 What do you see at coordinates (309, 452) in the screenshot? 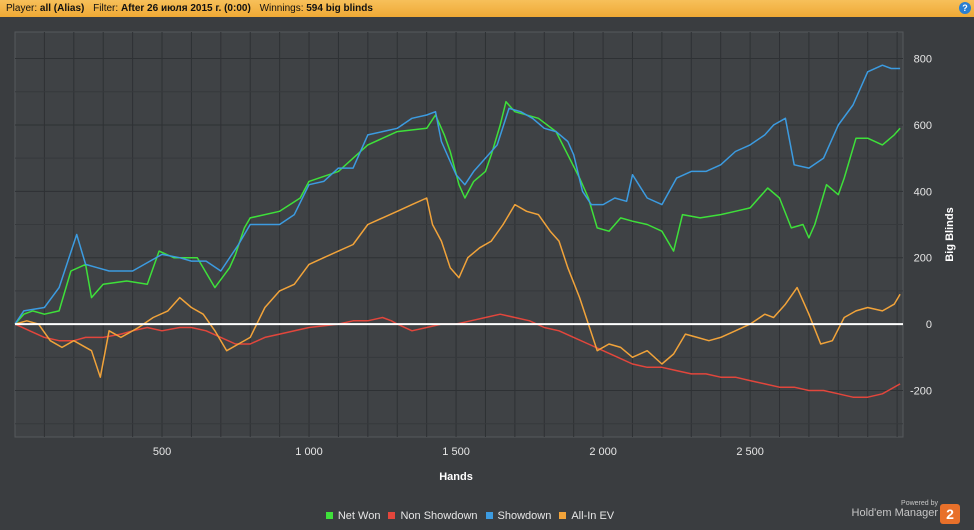
I see `x-tick-label: 1 000` at bounding box center [309, 452].